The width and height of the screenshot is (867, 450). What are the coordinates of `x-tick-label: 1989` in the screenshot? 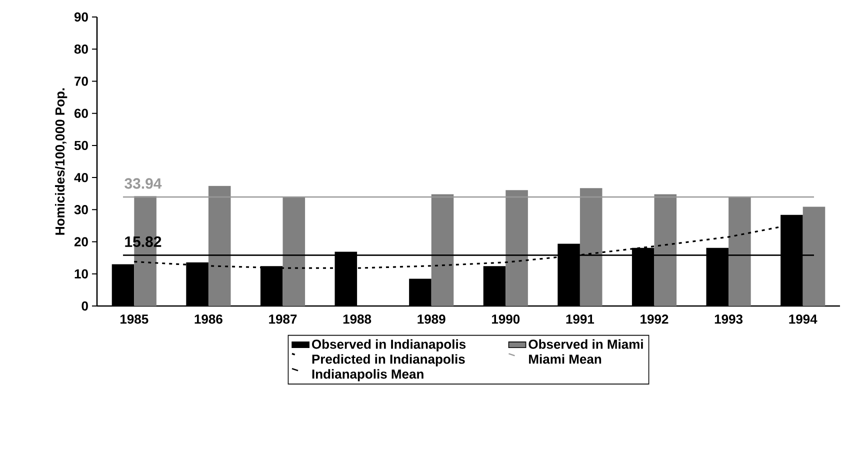 It's located at (432, 319).